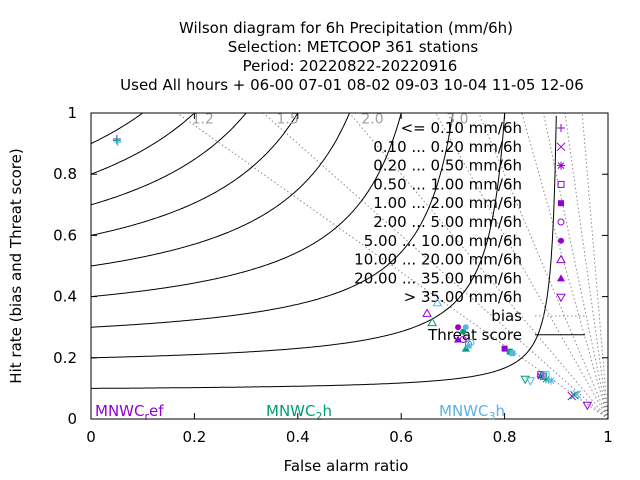  What do you see at coordinates (443, 241) in the screenshot?
I see `legend-label-6: 5.00 ... 10.00 mm/6h` at bounding box center [443, 241].